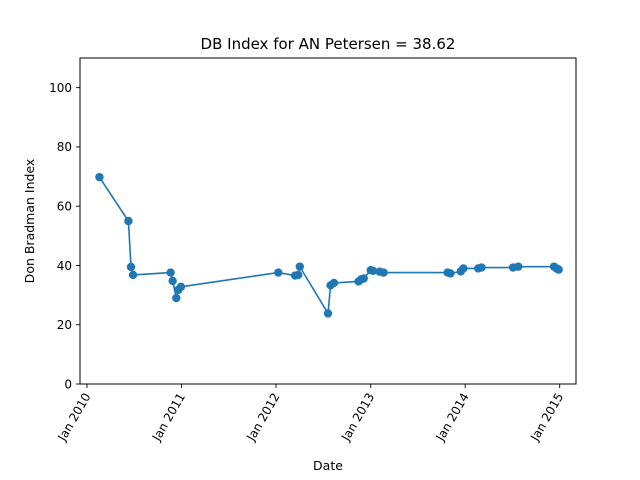 The image size is (640, 480). I want to click on y-tick-label: 20, so click(64, 325).